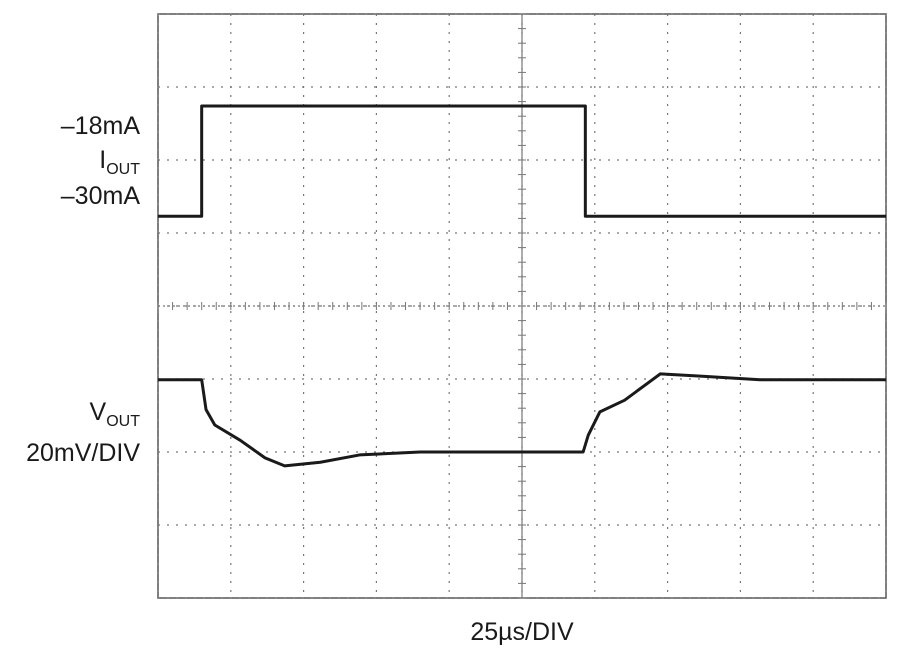  I want to click on annotation: IOUT, so click(119, 162).